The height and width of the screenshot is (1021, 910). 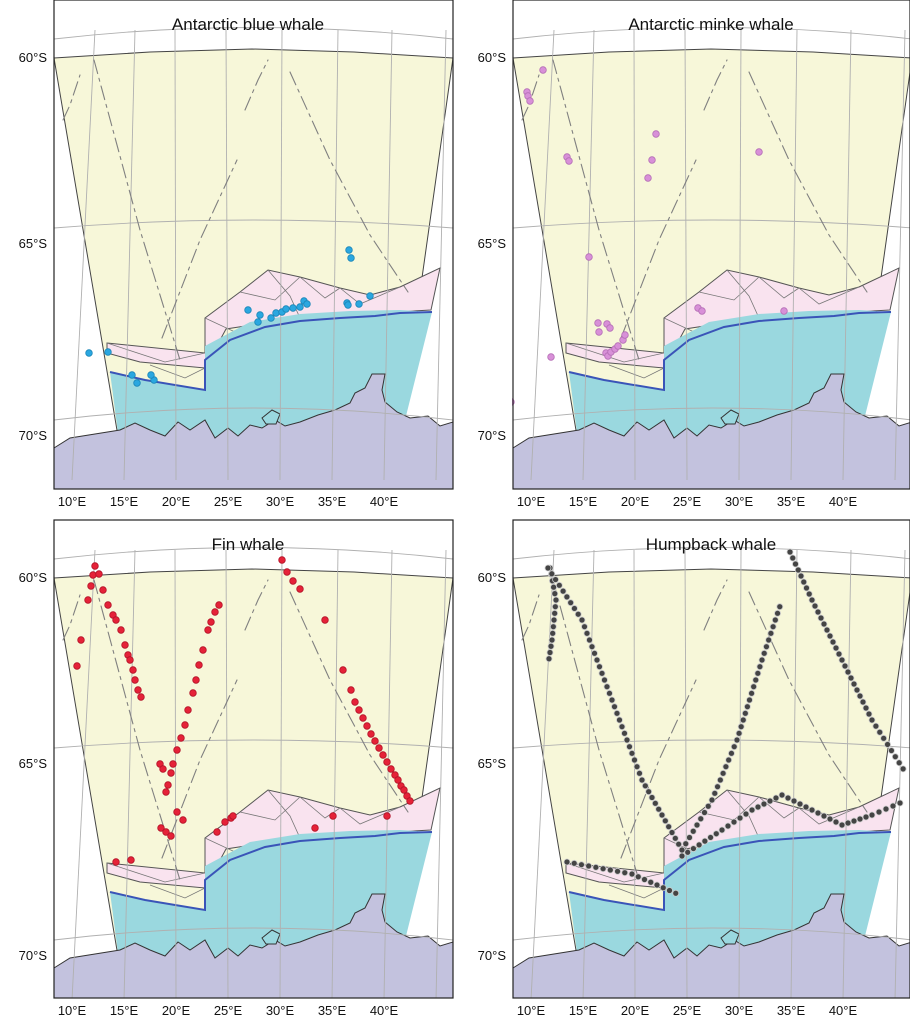 I want to click on longitude-label: 20°E, so click(x=635, y=501).